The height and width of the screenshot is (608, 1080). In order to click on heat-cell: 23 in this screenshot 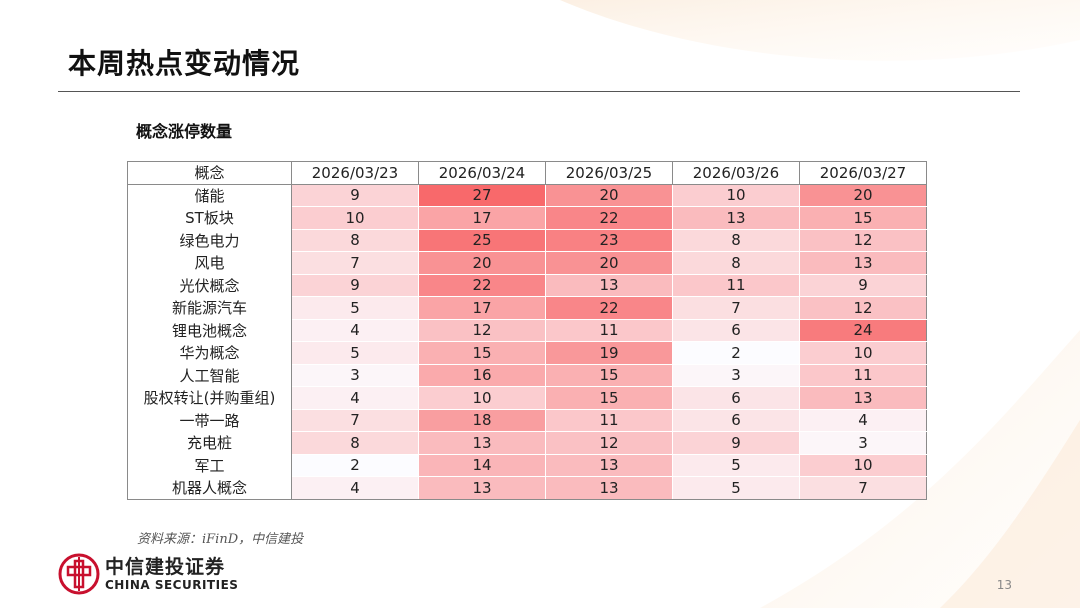, I will do `click(609, 240)`.